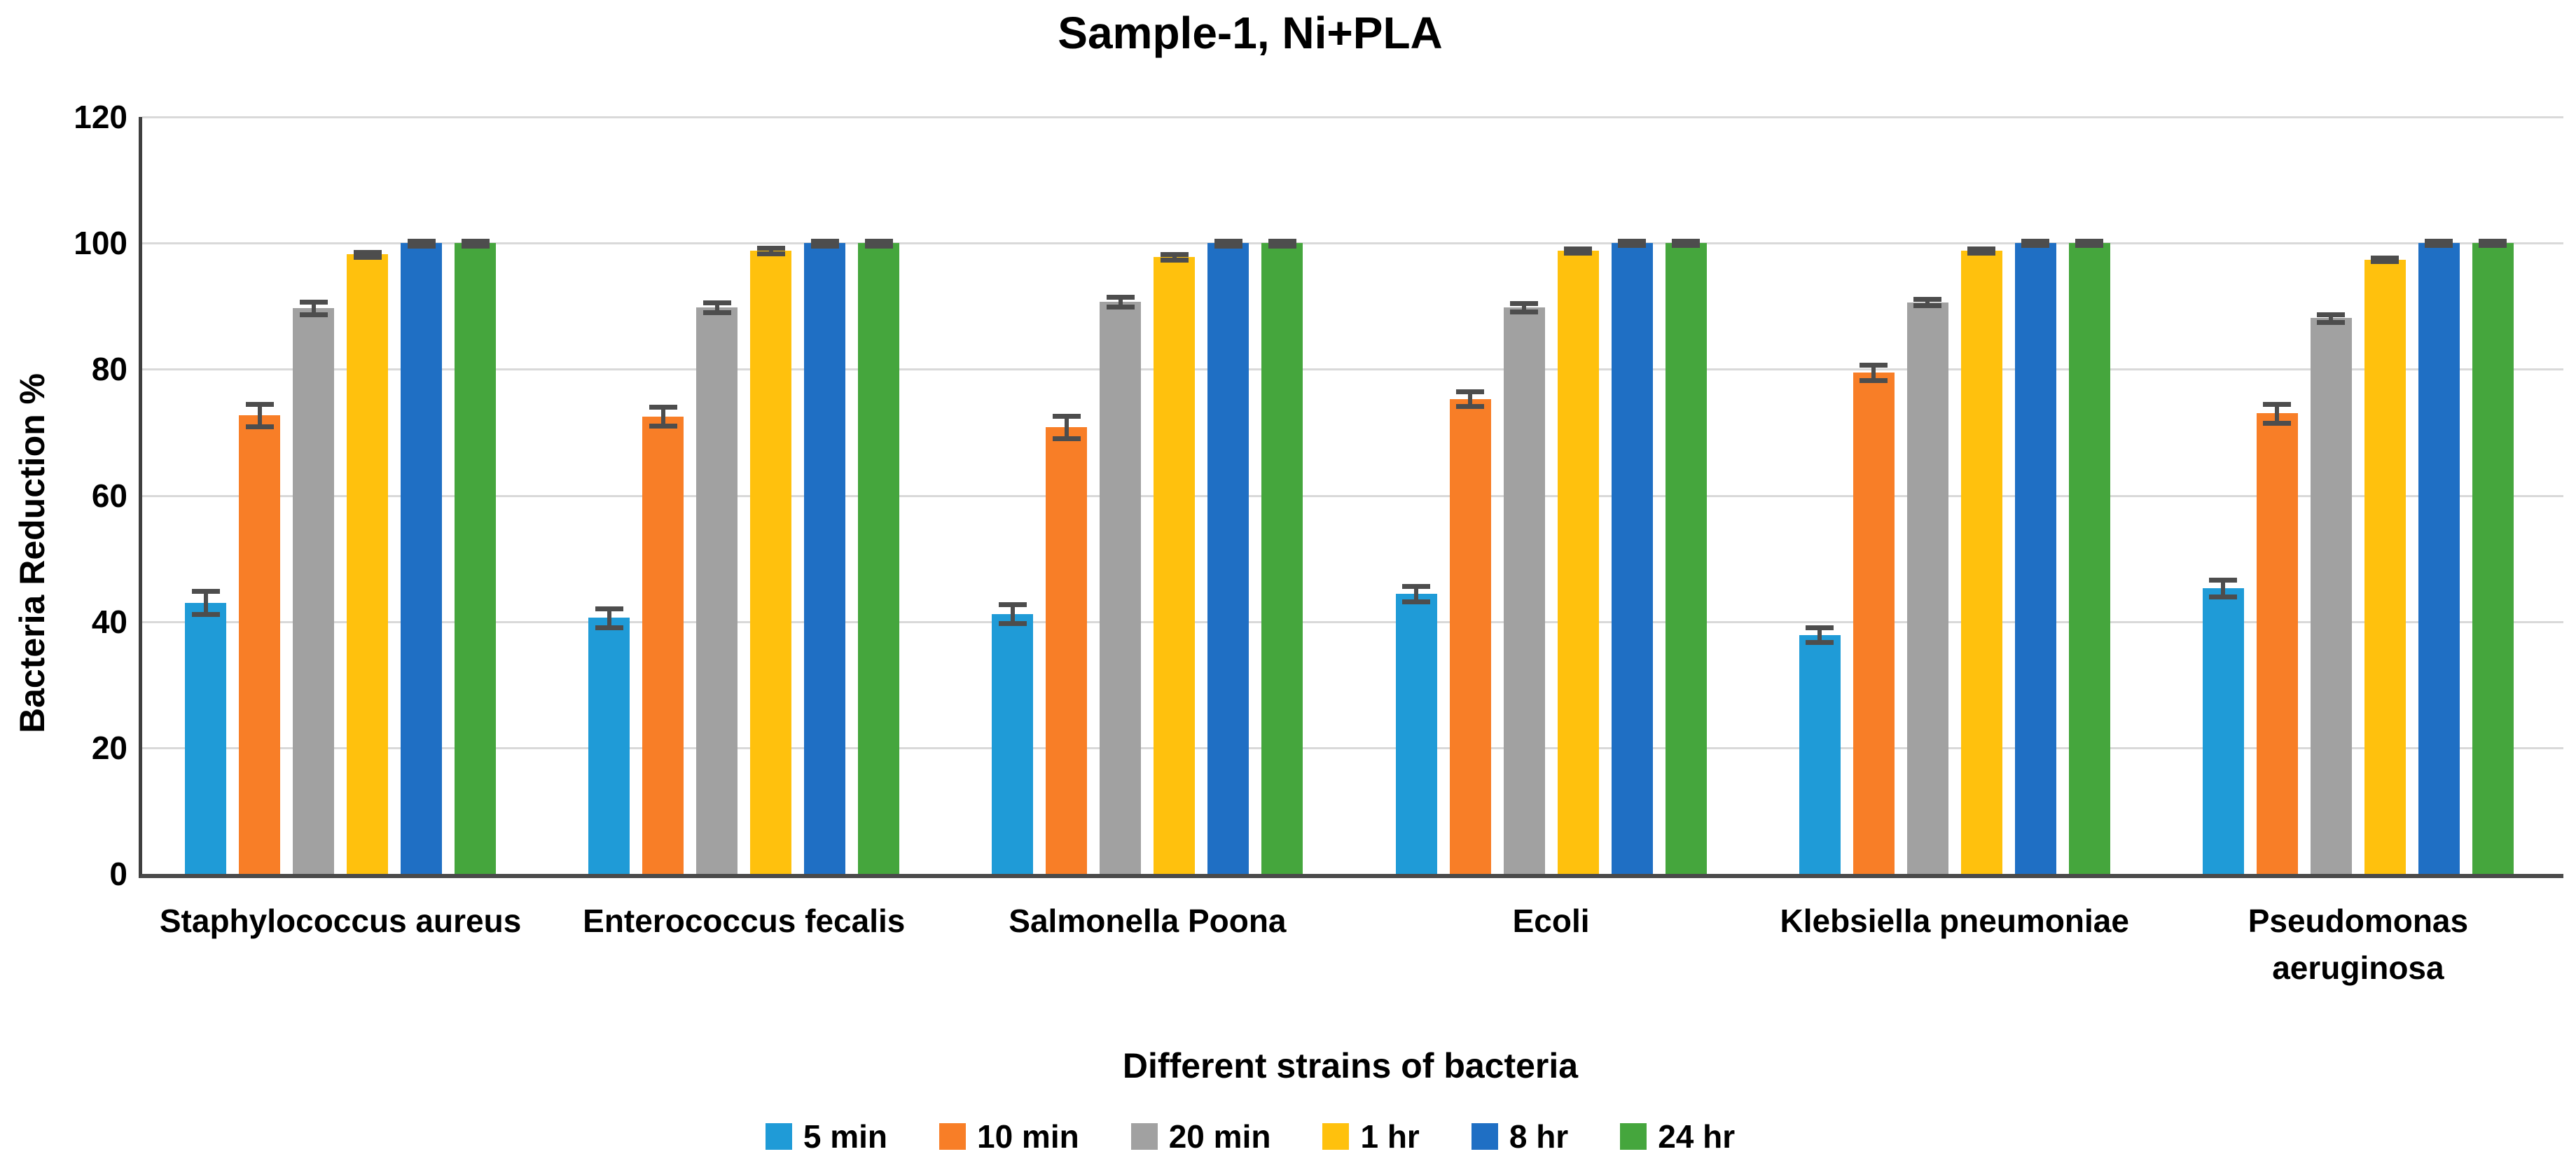 The width and height of the screenshot is (2576, 1168). What do you see at coordinates (1686, 558) in the screenshot?
I see `bar-24hr-group4` at bounding box center [1686, 558].